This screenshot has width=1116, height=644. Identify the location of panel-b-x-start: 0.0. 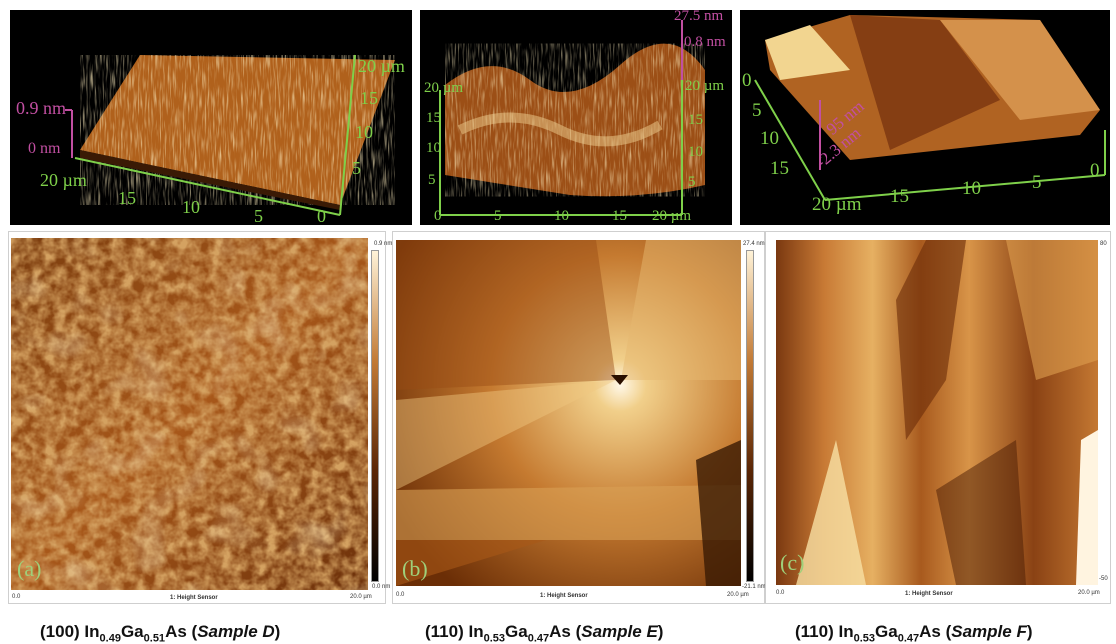
(400, 595).